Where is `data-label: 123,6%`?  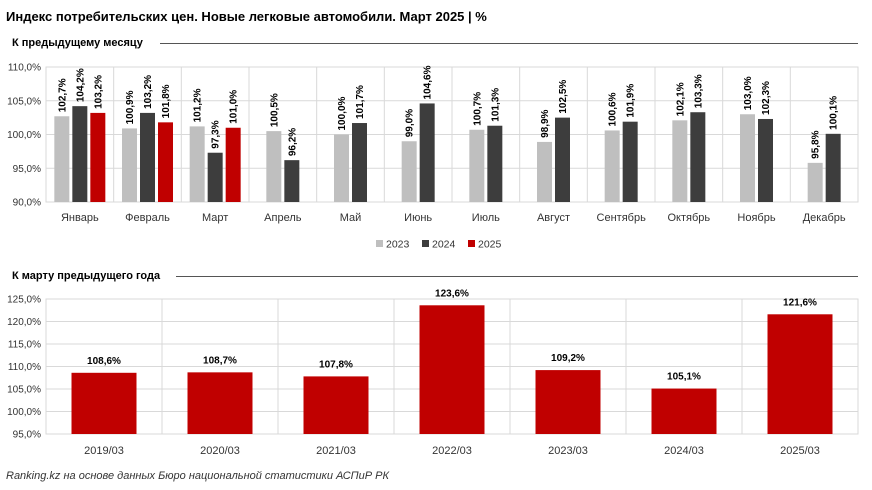
data-label: 123,6% is located at coordinates (452, 293).